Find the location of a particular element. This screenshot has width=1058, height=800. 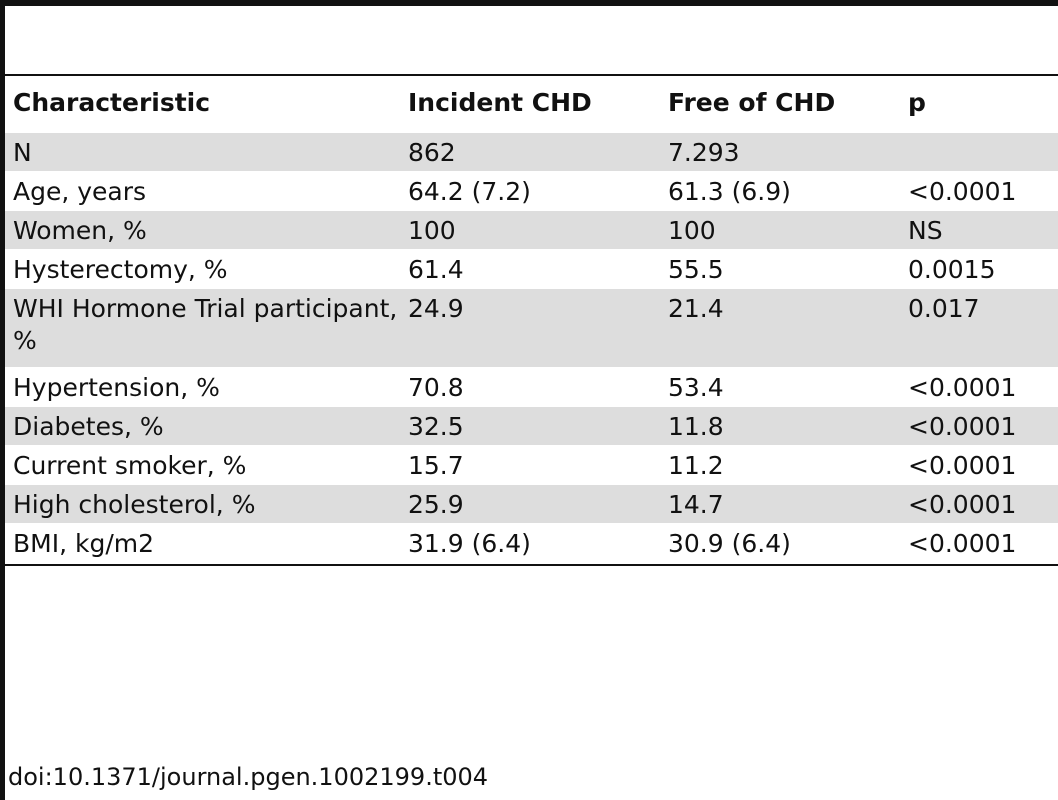

cell-characteristic: Women, % is located at coordinates (202, 230).